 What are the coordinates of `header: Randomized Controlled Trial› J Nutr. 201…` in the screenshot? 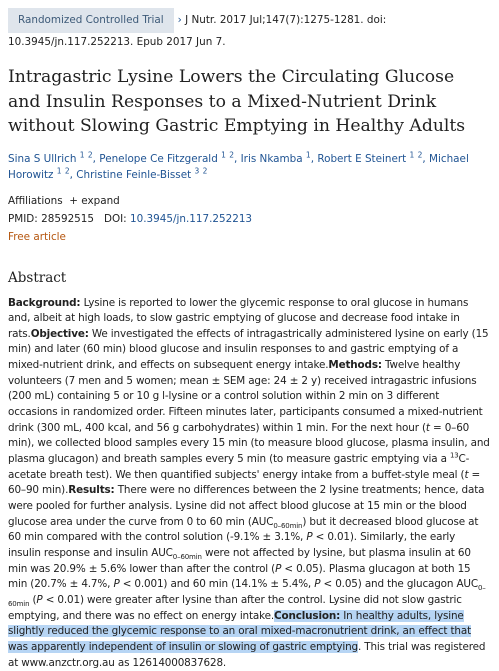 It's located at (249, 30).